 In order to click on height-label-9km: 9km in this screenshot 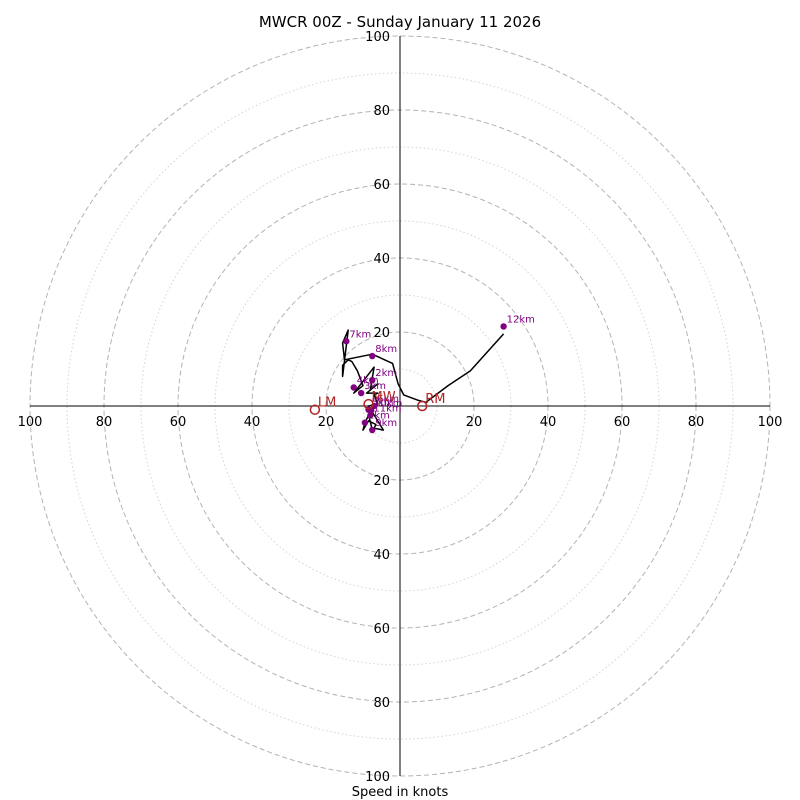, I will do `click(386, 423)`.